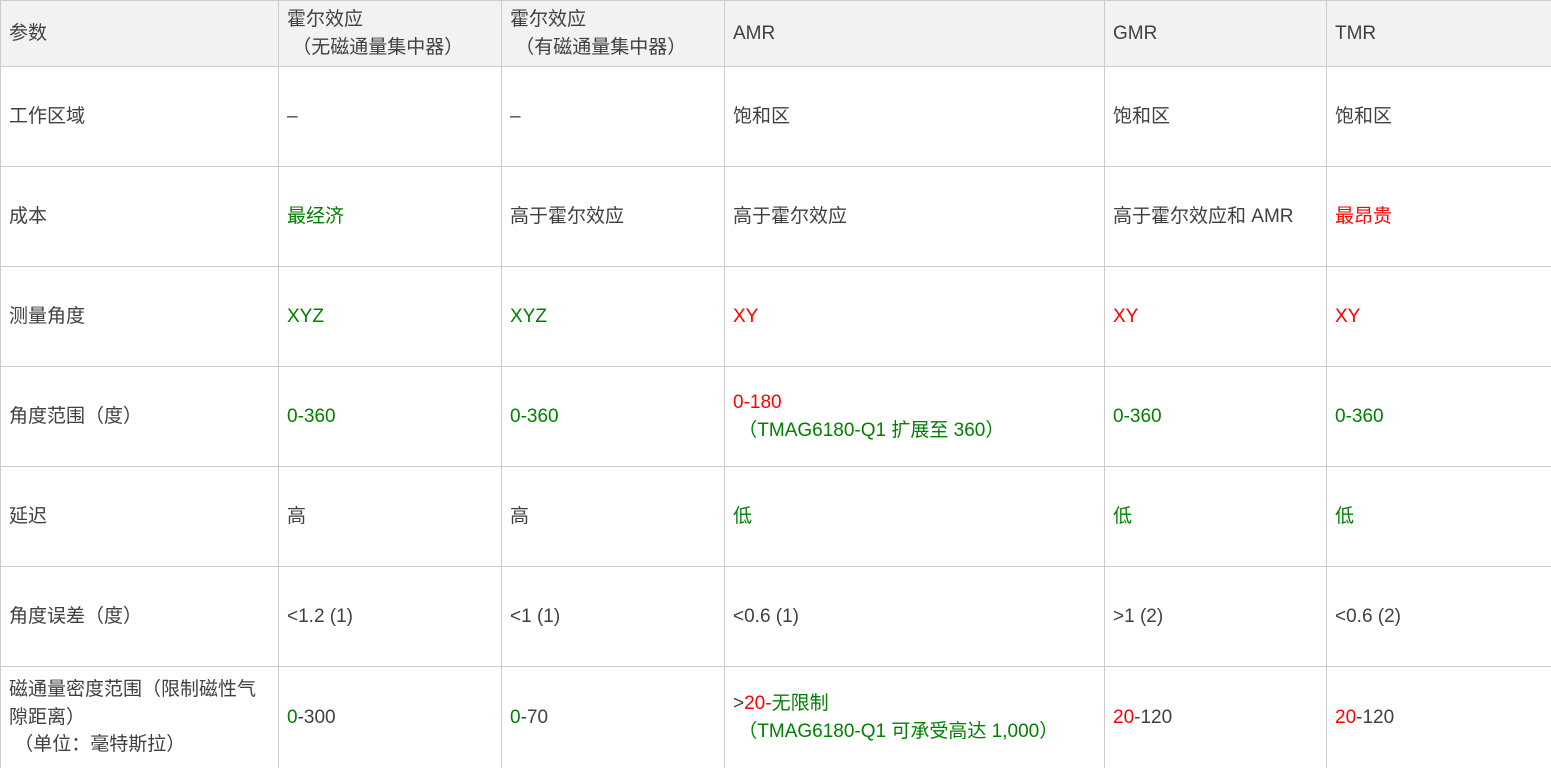 The height and width of the screenshot is (768, 1551). I want to click on value-cell: 低, so click(1215, 516).